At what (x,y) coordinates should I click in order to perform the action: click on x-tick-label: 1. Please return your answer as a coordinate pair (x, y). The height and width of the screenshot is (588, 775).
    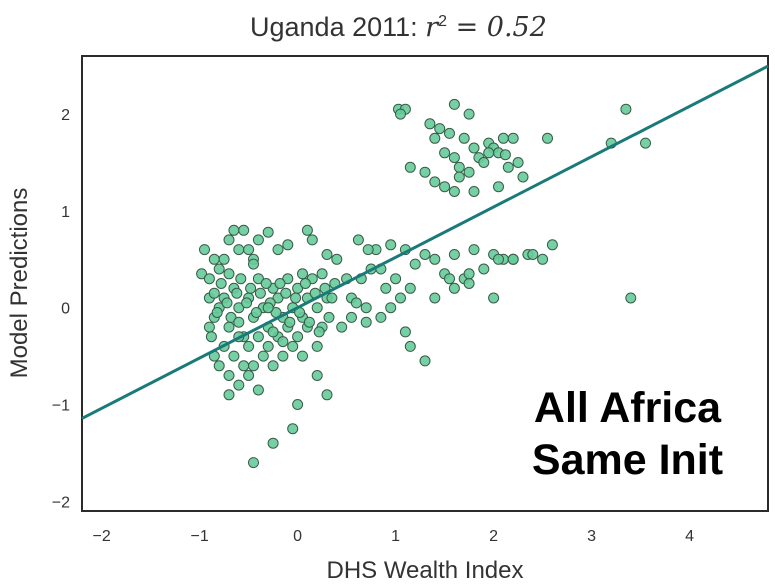
    Looking at the image, I should click on (395, 536).